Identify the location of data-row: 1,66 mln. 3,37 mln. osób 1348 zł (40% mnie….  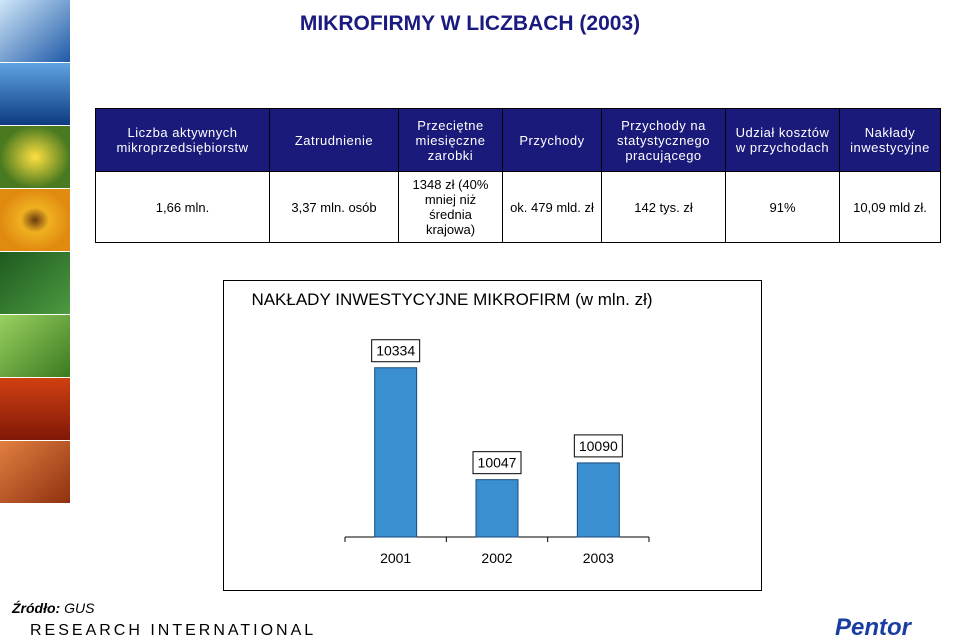
(518, 207).